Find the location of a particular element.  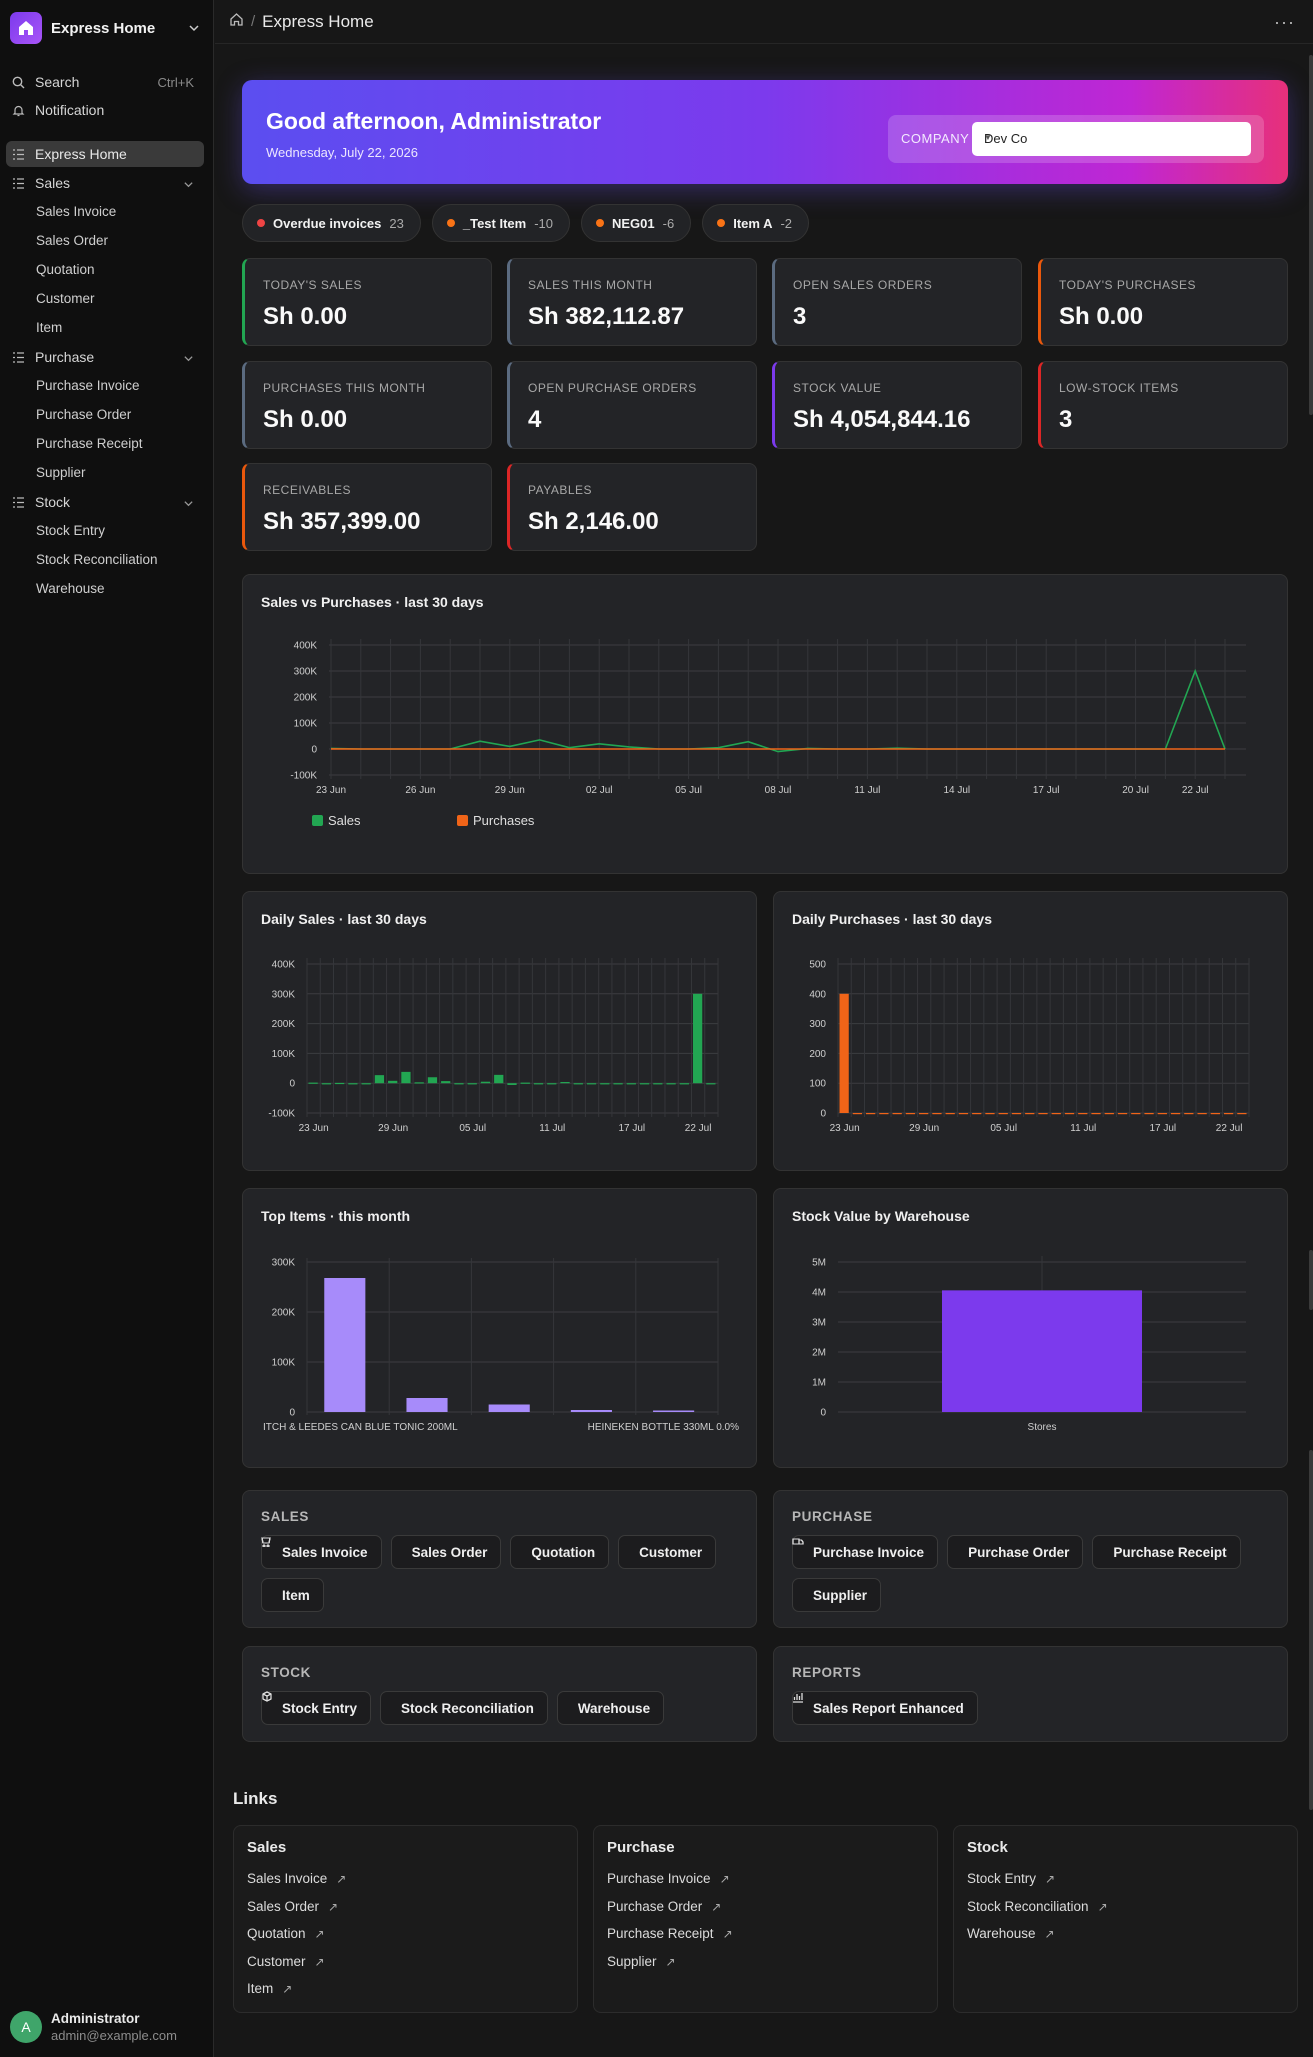

link-purchase-order: Purchase Order ↗ is located at coordinates (664, 1906).